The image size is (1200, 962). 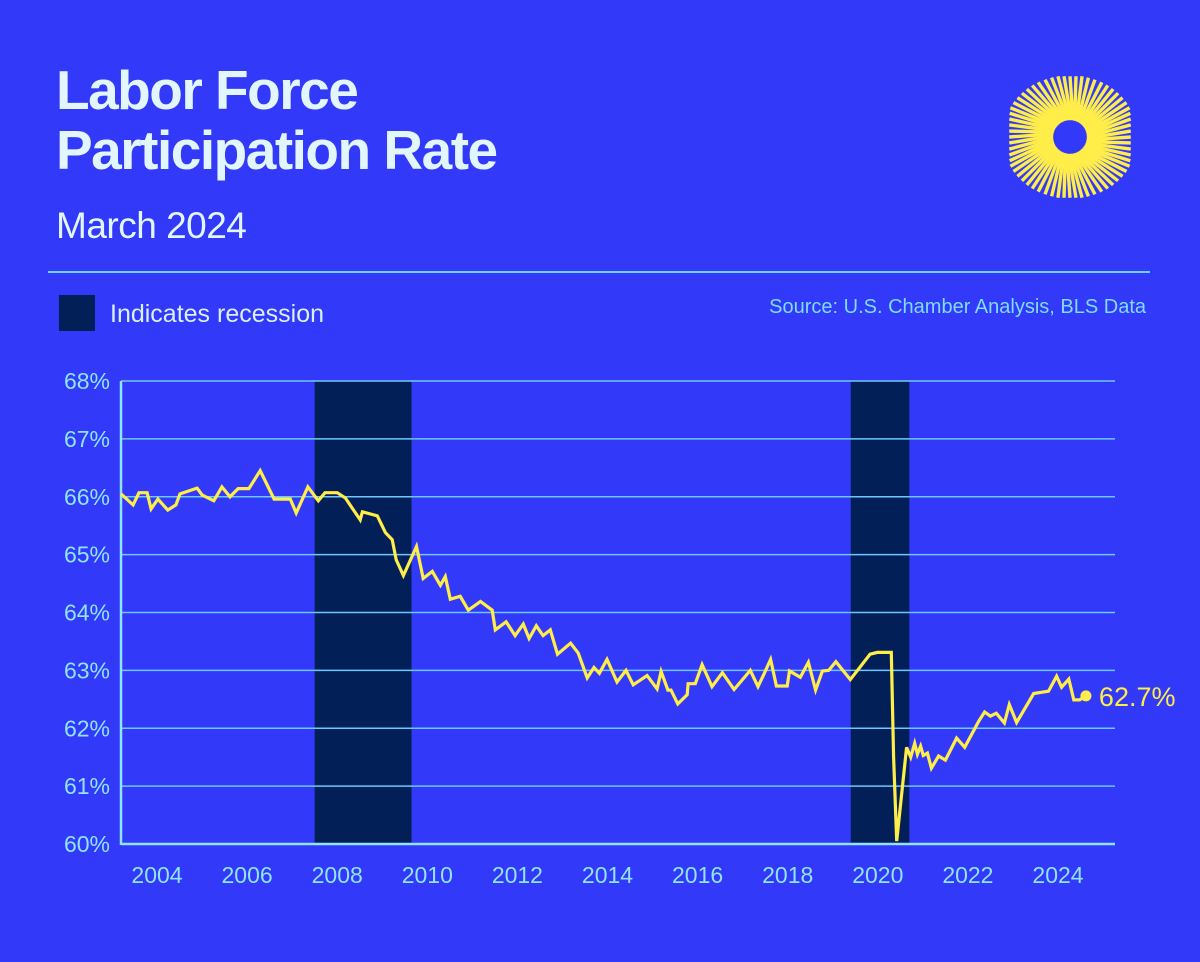 What do you see at coordinates (77, 313) in the screenshot?
I see `recession-legend-swatch` at bounding box center [77, 313].